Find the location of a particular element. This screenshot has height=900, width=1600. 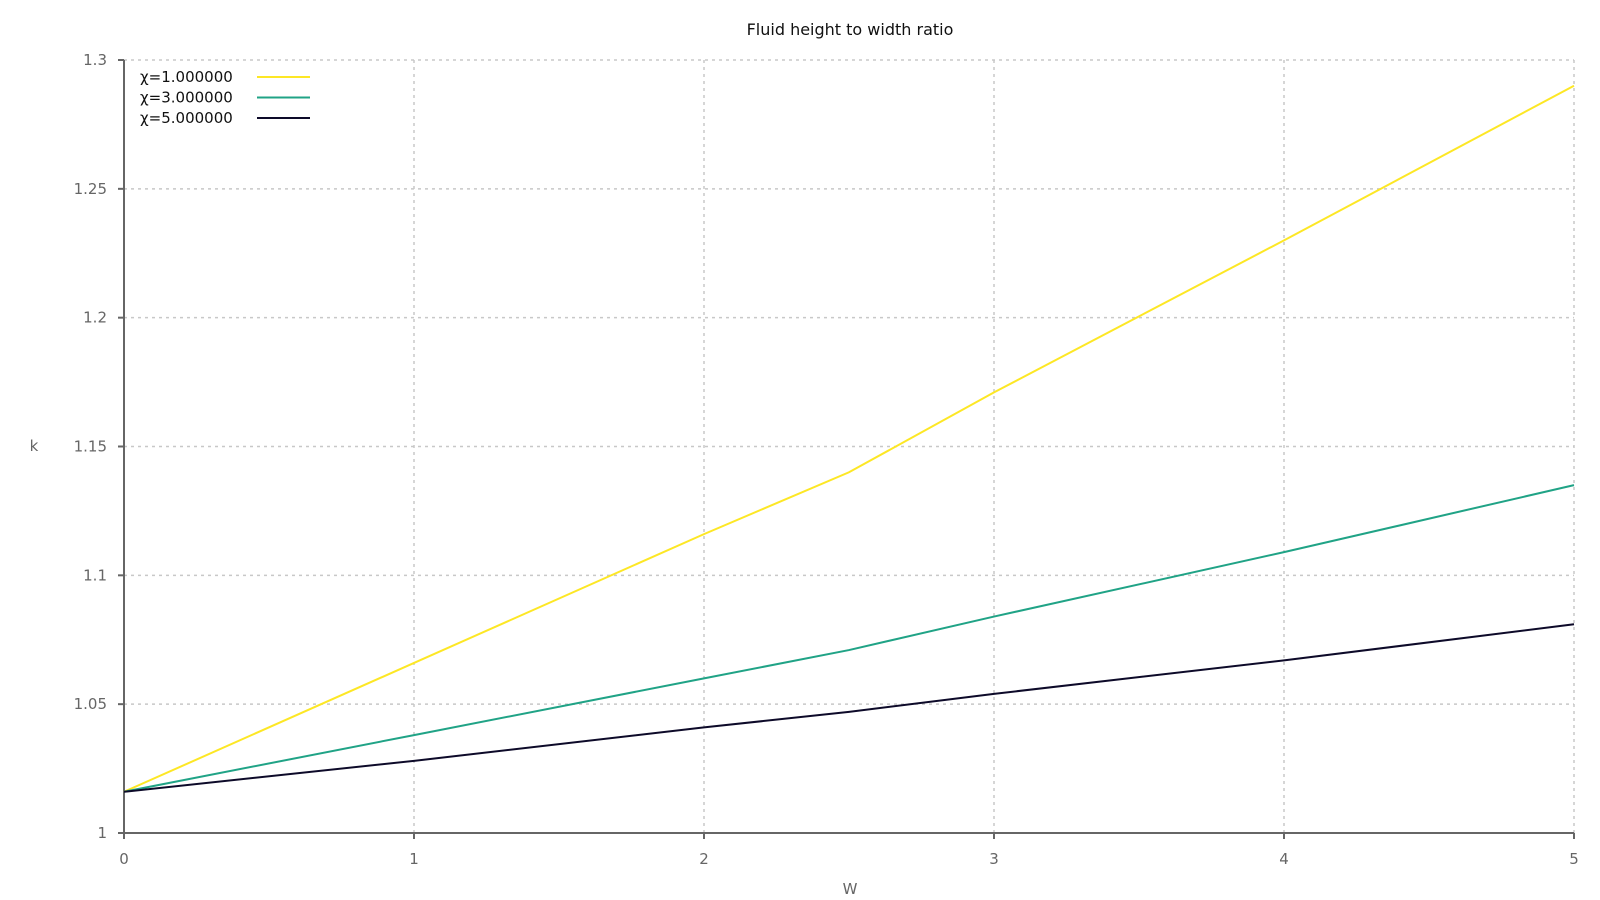

x-tick-label: 5 is located at coordinates (1574, 859).